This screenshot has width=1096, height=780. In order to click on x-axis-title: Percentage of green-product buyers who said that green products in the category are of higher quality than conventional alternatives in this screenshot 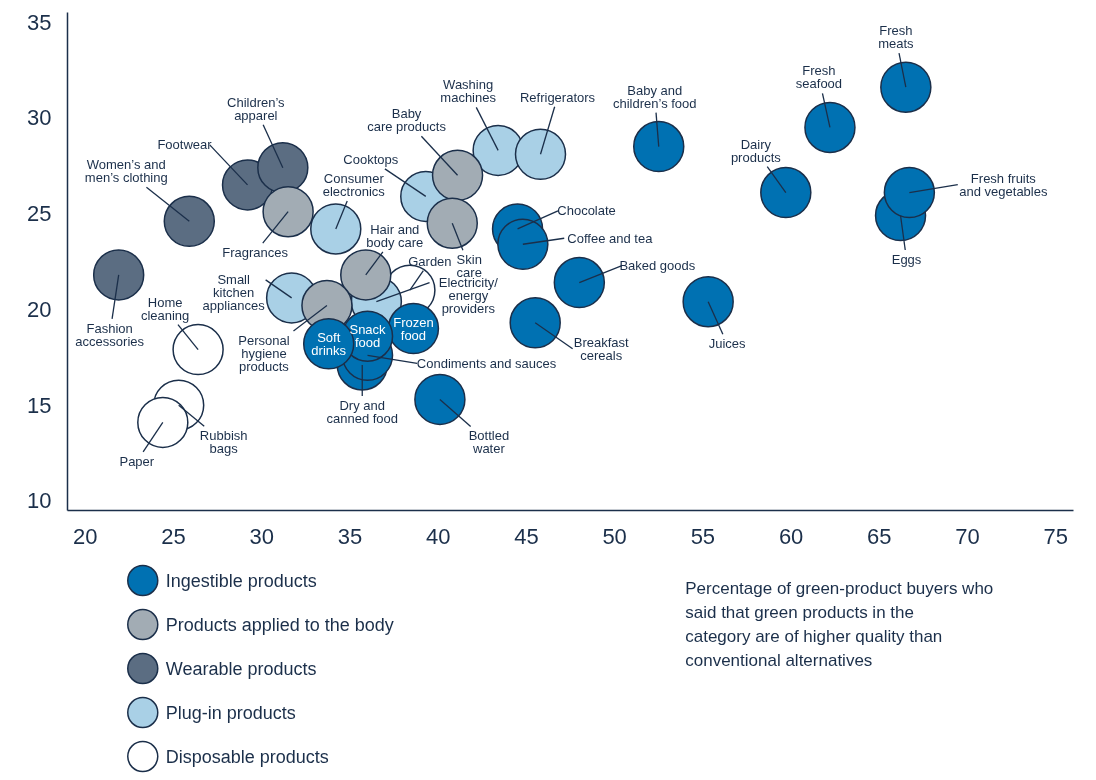, I will do `click(839, 624)`.